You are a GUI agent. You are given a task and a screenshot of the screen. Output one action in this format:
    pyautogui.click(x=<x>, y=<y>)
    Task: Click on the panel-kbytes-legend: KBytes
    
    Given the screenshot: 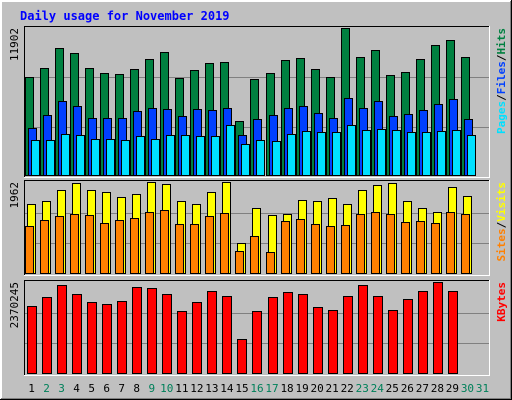 What is the action you would take?
    pyautogui.click(x=501, y=302)
    